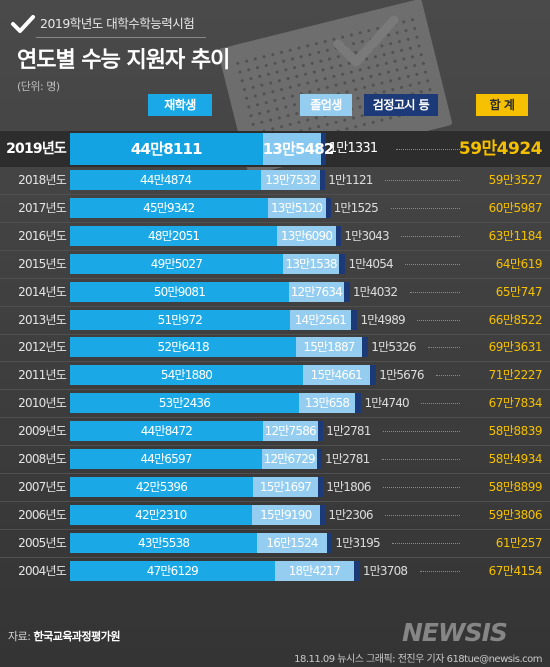 The image size is (550, 667). Describe the element at coordinates (320, 319) in the screenshot. I see `graduates-value-label: 14만2561` at that location.